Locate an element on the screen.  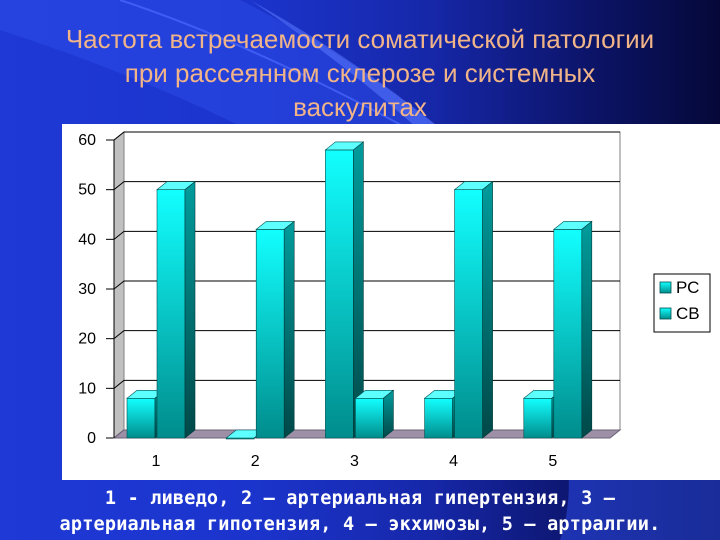
y-tick-label: 10 is located at coordinates (87, 388).